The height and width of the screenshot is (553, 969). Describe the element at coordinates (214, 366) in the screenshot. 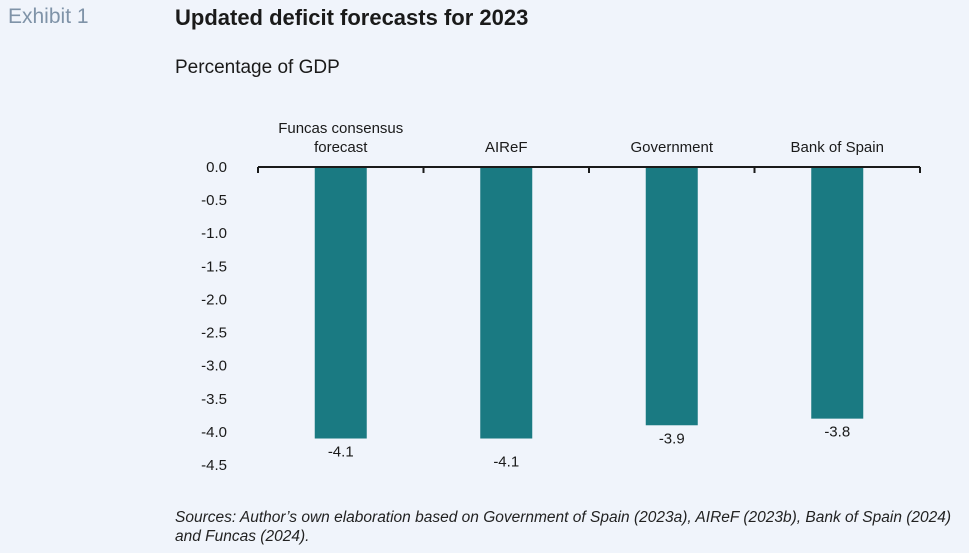

I see `y-tick-label: -3.0` at that location.